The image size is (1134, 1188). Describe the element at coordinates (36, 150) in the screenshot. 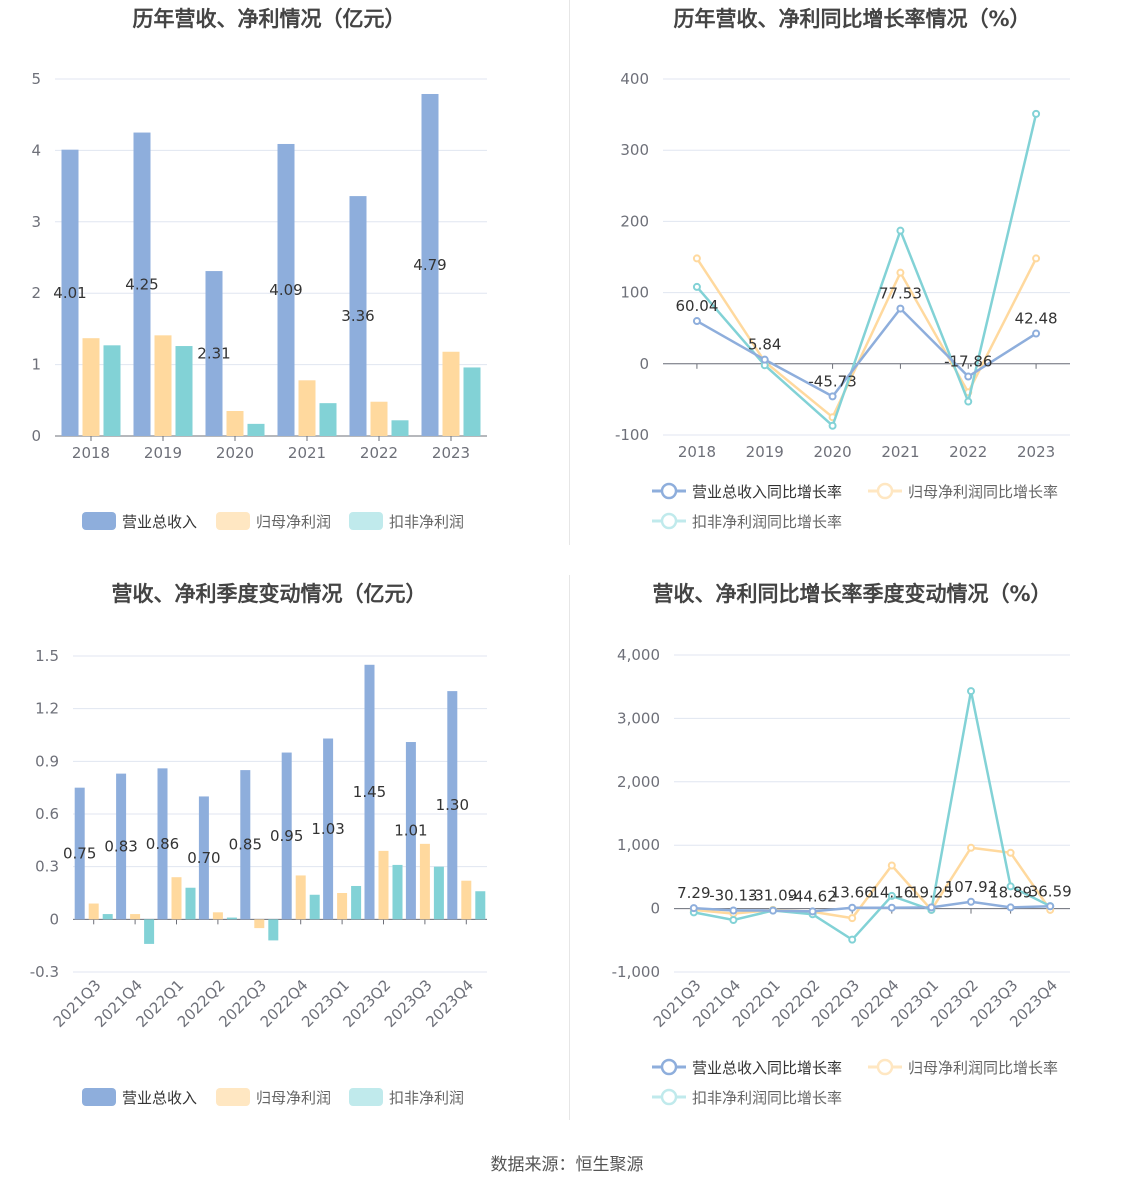

I see `y-tick-label: 4` at that location.